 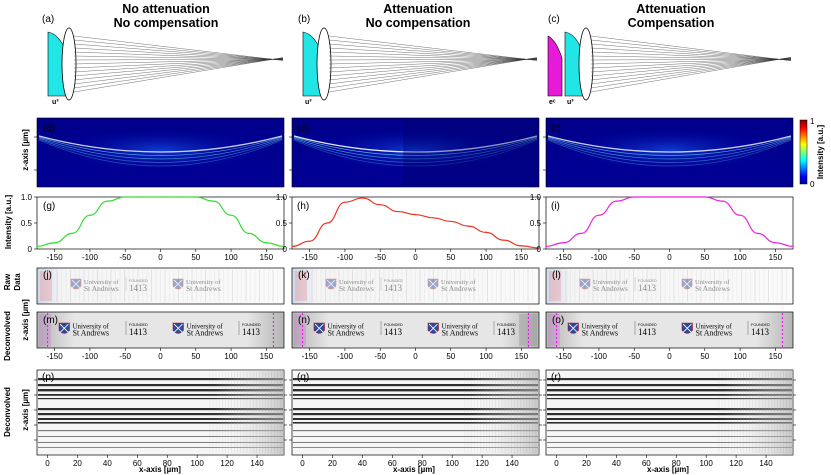 I want to click on stripes-panel-q: (q) 0 20 40 60 80 100 120 140, so click(x=415, y=418).